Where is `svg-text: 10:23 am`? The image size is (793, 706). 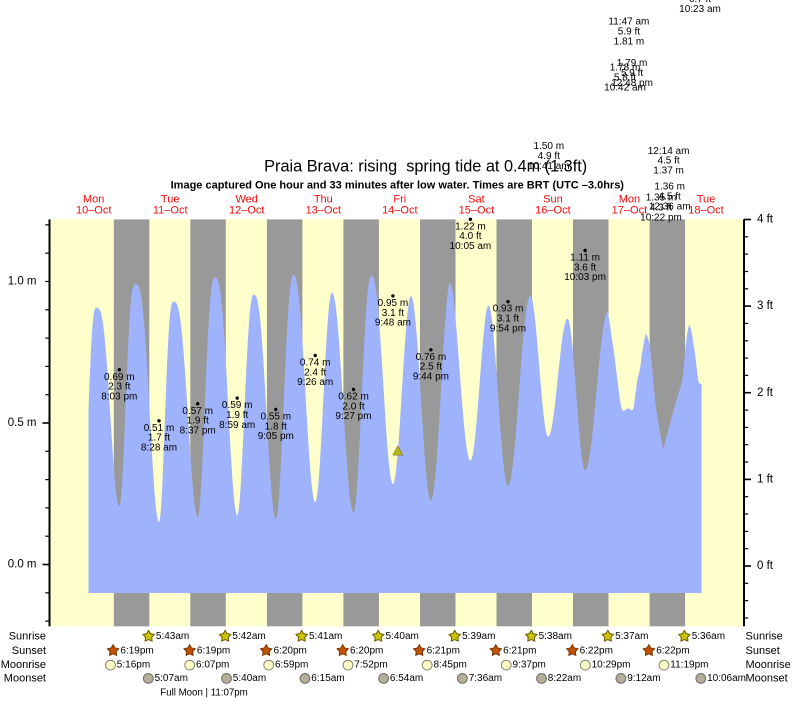 svg-text: 10:23 am is located at coordinates (700, 9).